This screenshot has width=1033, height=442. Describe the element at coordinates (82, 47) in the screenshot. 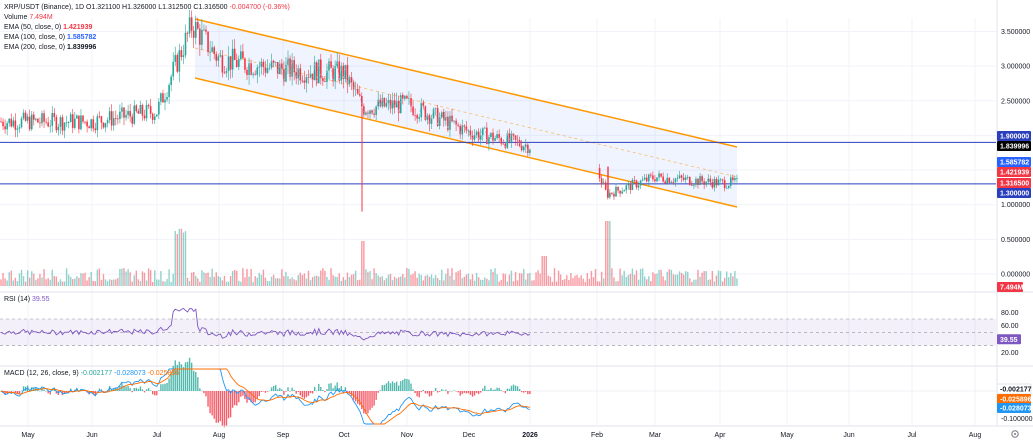

I see `ema200-value: 1.839996` at that location.